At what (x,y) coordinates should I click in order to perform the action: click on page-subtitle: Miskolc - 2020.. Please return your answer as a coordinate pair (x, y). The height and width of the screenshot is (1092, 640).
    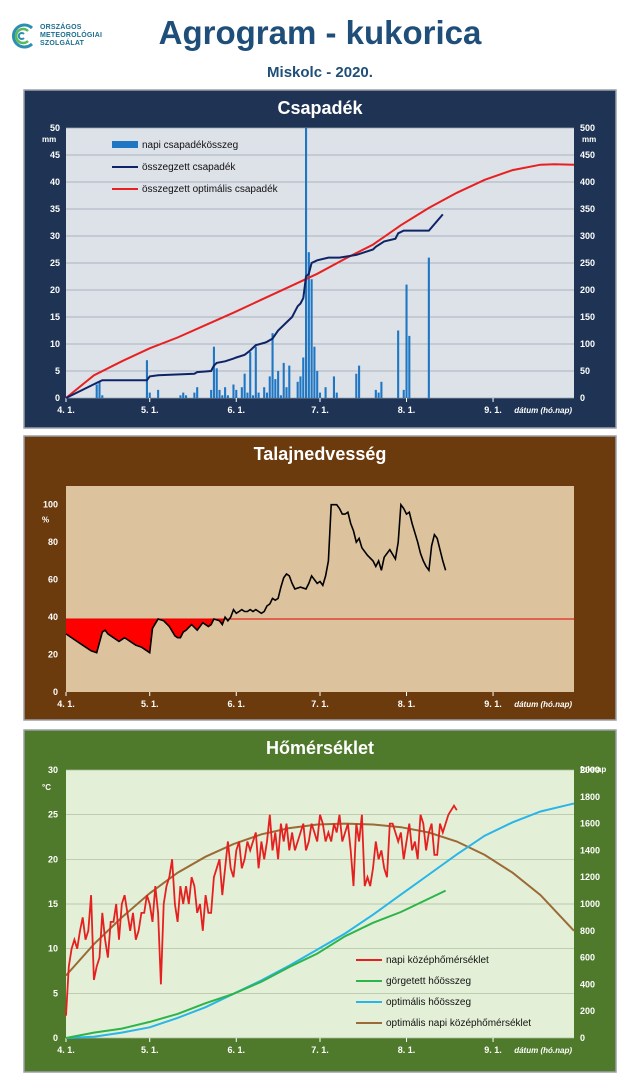
    Looking at the image, I should click on (320, 72).